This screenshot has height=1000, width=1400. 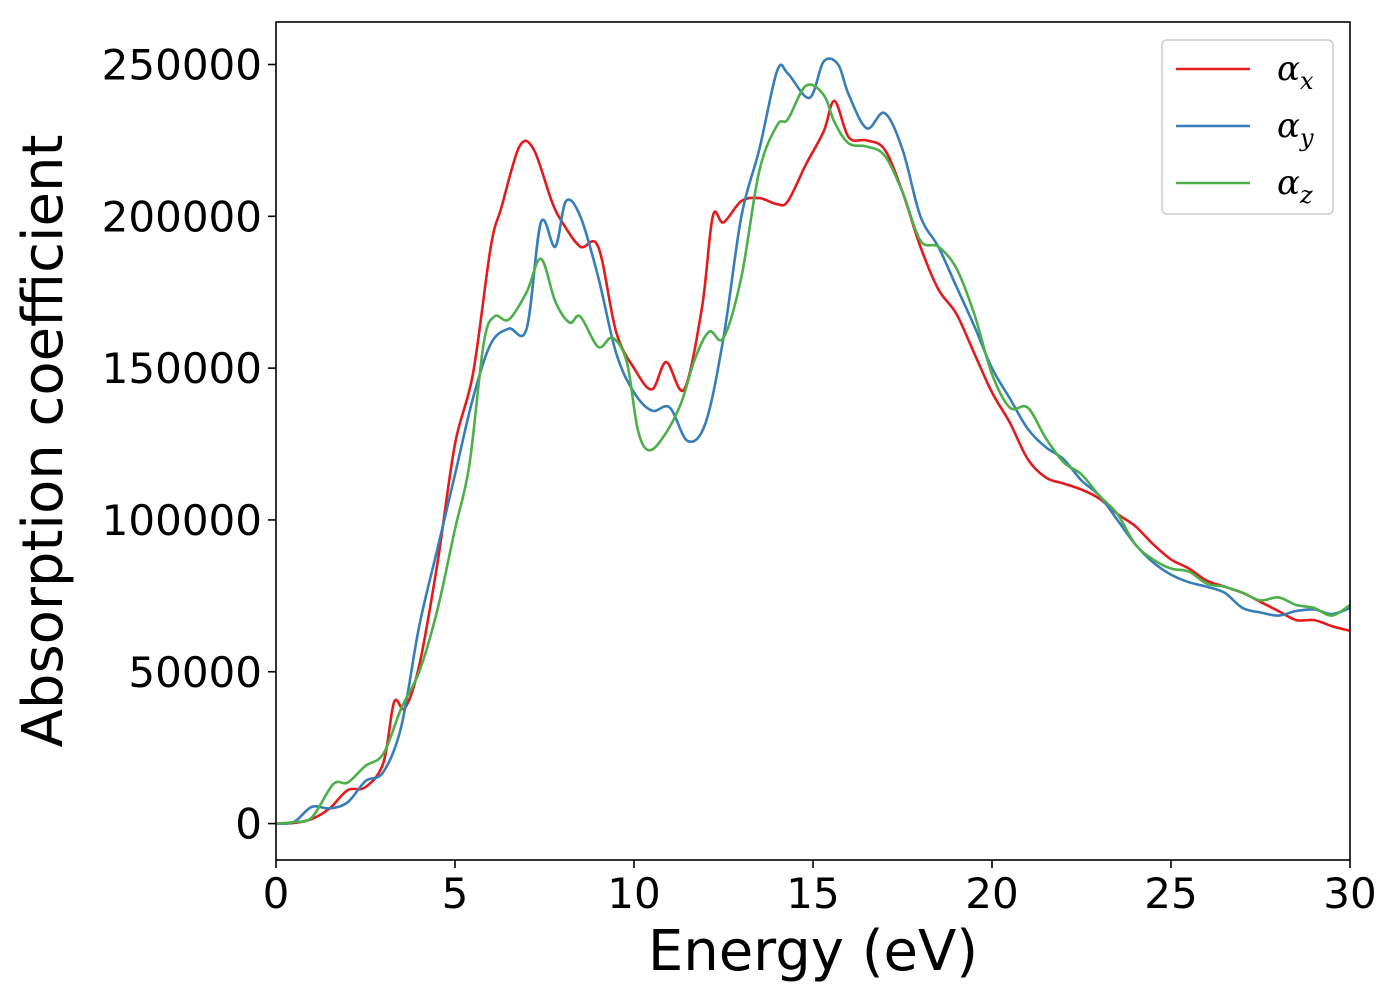 What do you see at coordinates (633, 893) in the screenshot?
I see `x-tick-label: 10` at bounding box center [633, 893].